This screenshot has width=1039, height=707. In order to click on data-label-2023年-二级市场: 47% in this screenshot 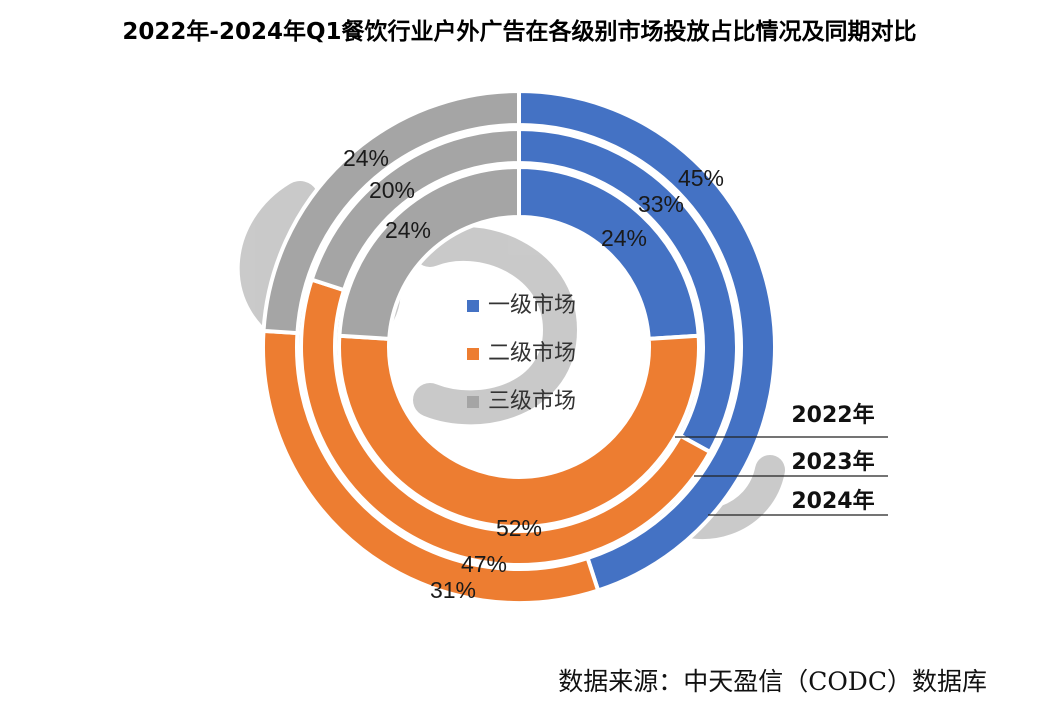, I will do `click(484, 564)`.